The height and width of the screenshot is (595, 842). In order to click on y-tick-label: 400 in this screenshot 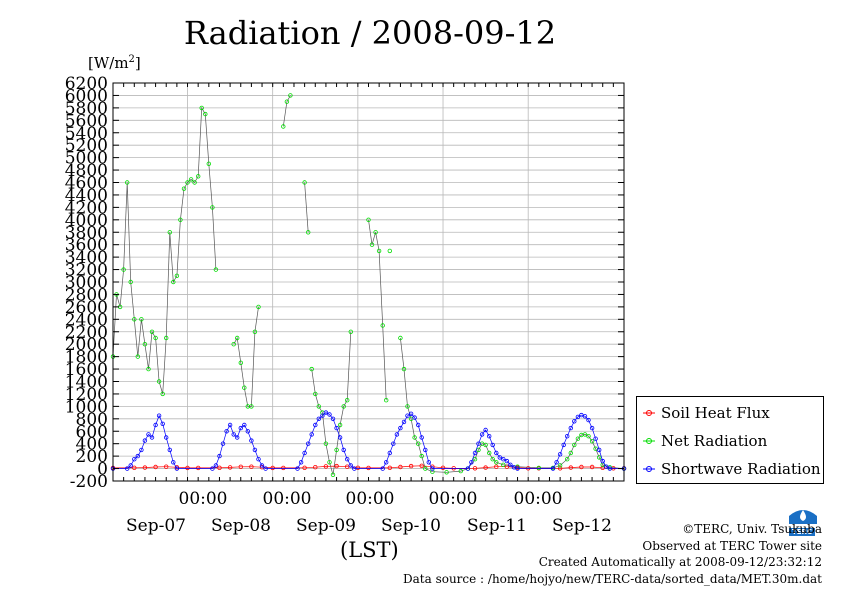, I will do `click(92, 445)`.